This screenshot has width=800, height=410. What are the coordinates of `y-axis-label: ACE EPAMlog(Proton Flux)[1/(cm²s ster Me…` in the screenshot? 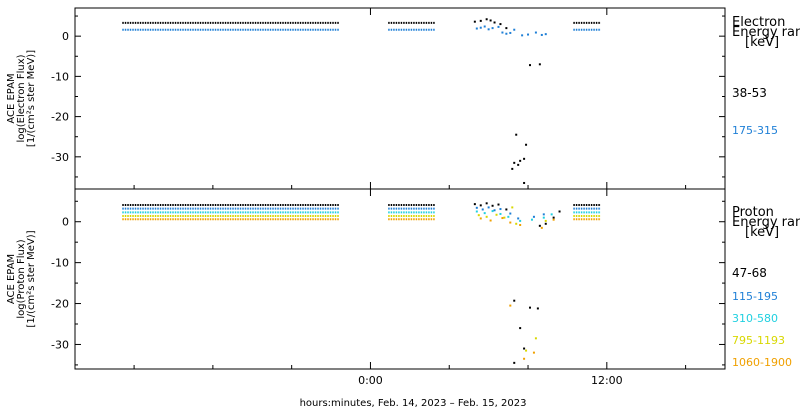 It's located at (21, 278).